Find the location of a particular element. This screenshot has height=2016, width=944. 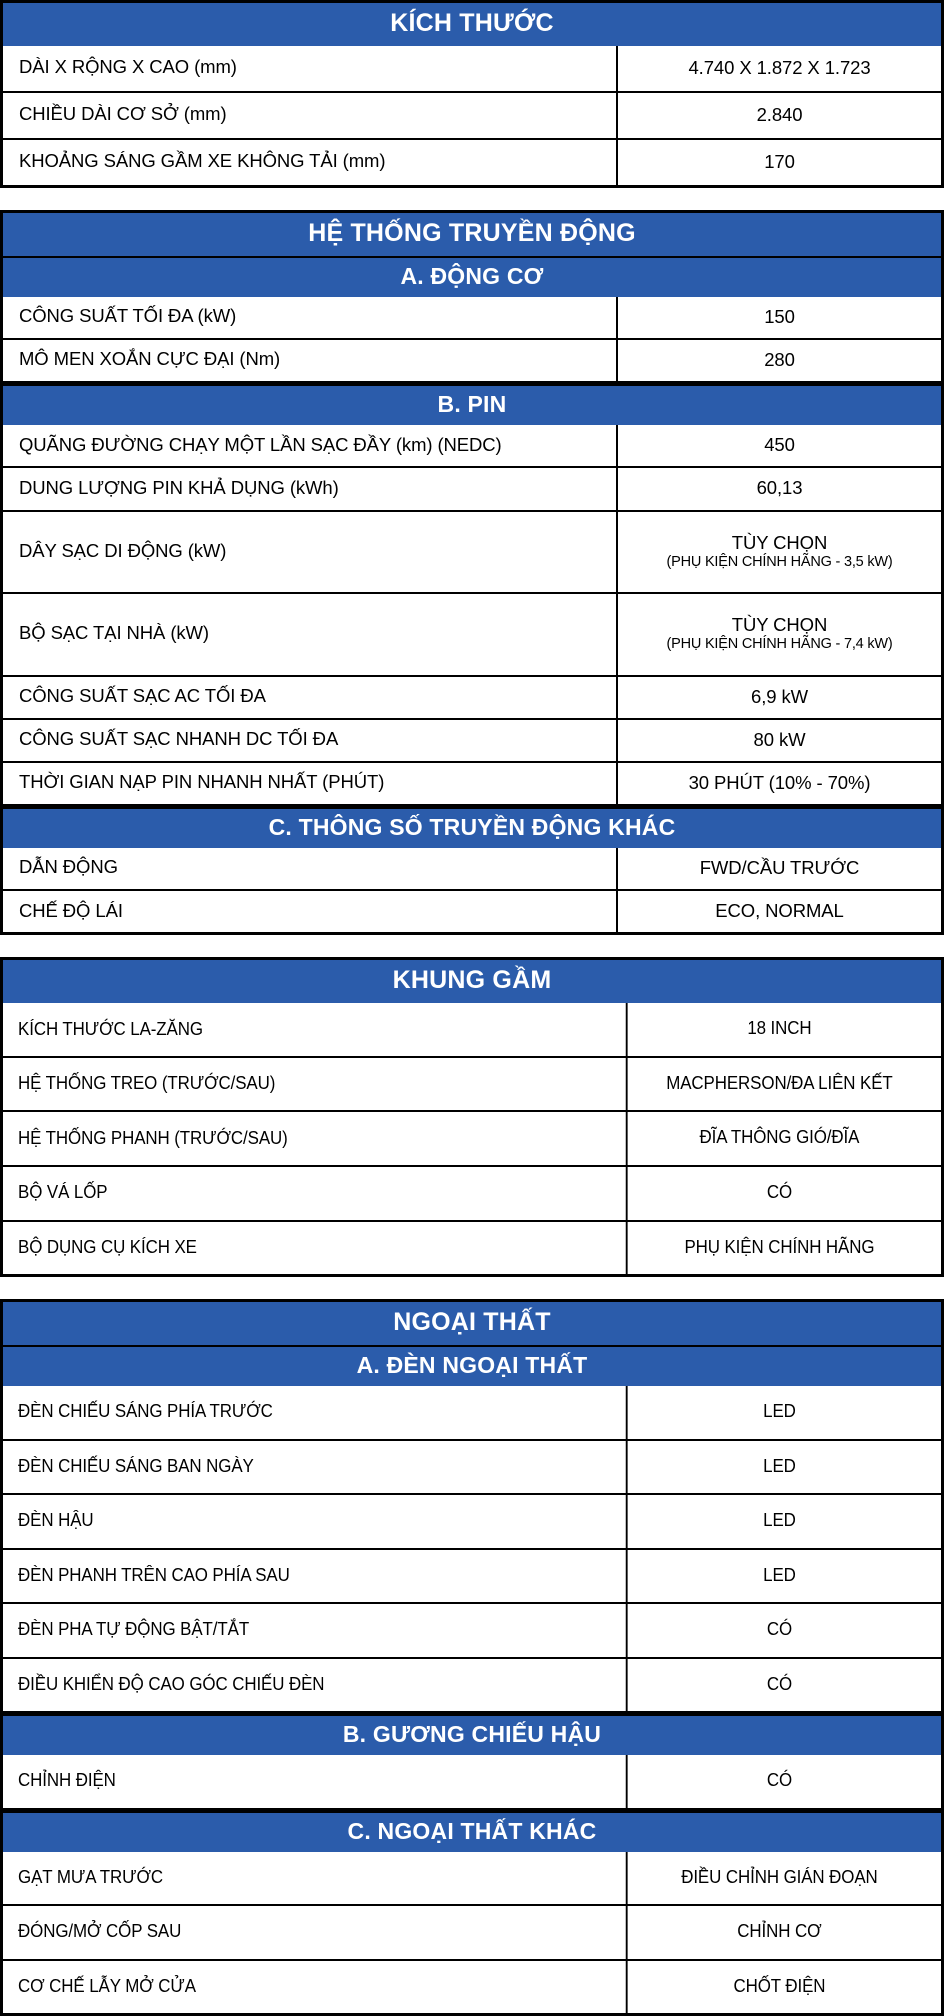

table-row: CHẾ ĐỘ LÁI ECO, NORMAL is located at coordinates (472, 911).